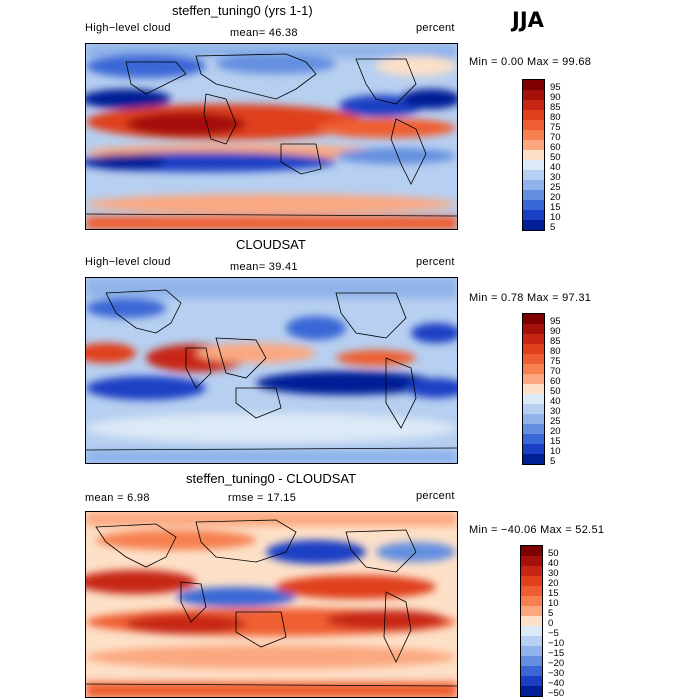 The width and height of the screenshot is (700, 700). What do you see at coordinates (555, 97) in the screenshot?
I see `colorbar-1-tick-label: 90` at bounding box center [555, 97].